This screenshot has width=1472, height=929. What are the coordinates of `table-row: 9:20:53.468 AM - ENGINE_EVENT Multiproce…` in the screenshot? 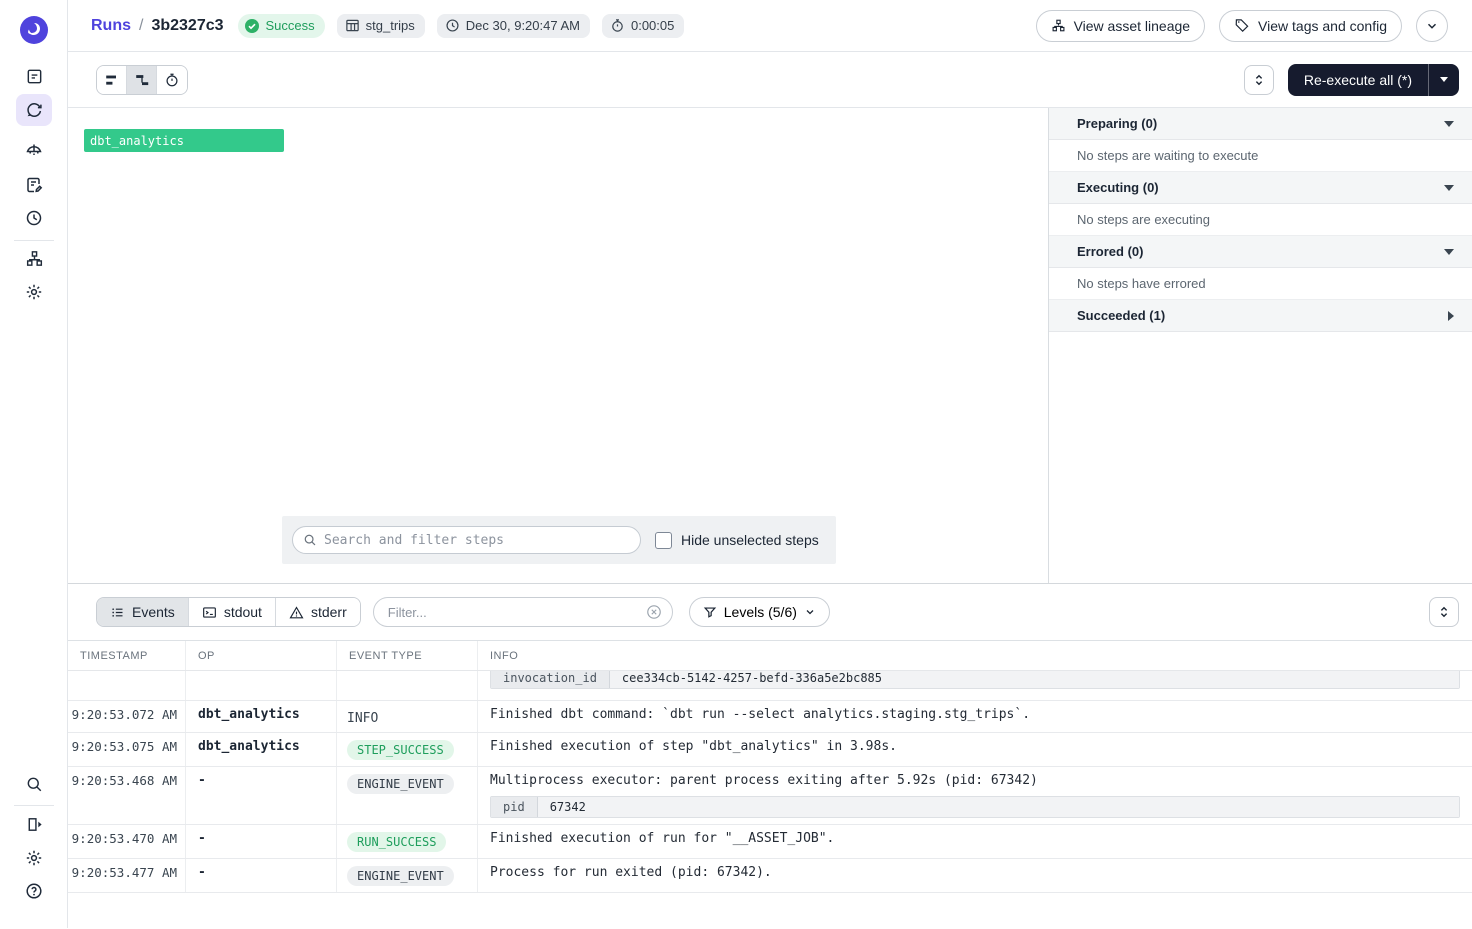 It's located at (770, 796).